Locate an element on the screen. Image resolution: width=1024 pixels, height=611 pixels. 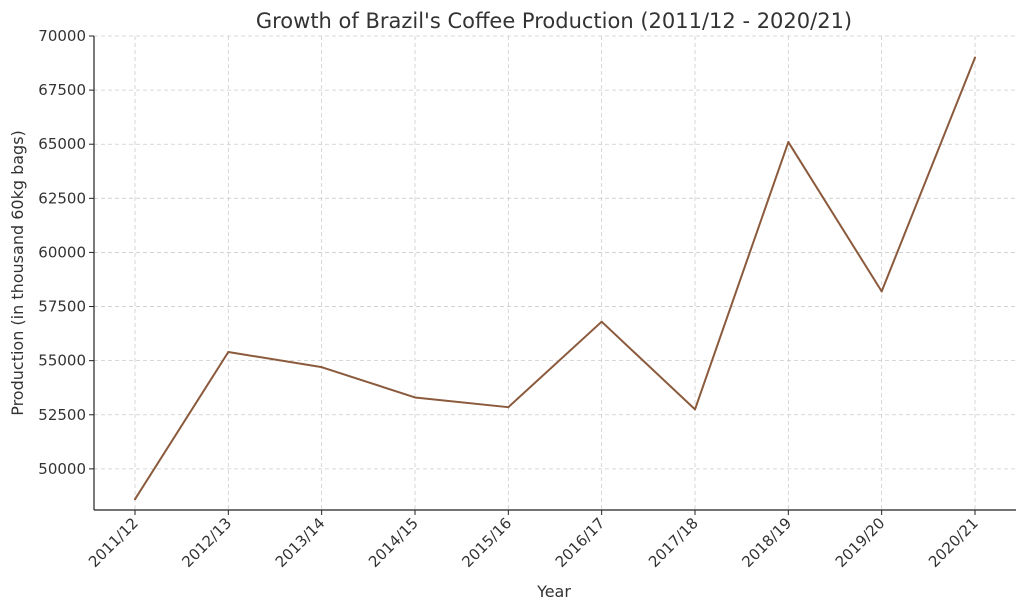
x-tick-label: 2013/14 is located at coordinates (300, 542).